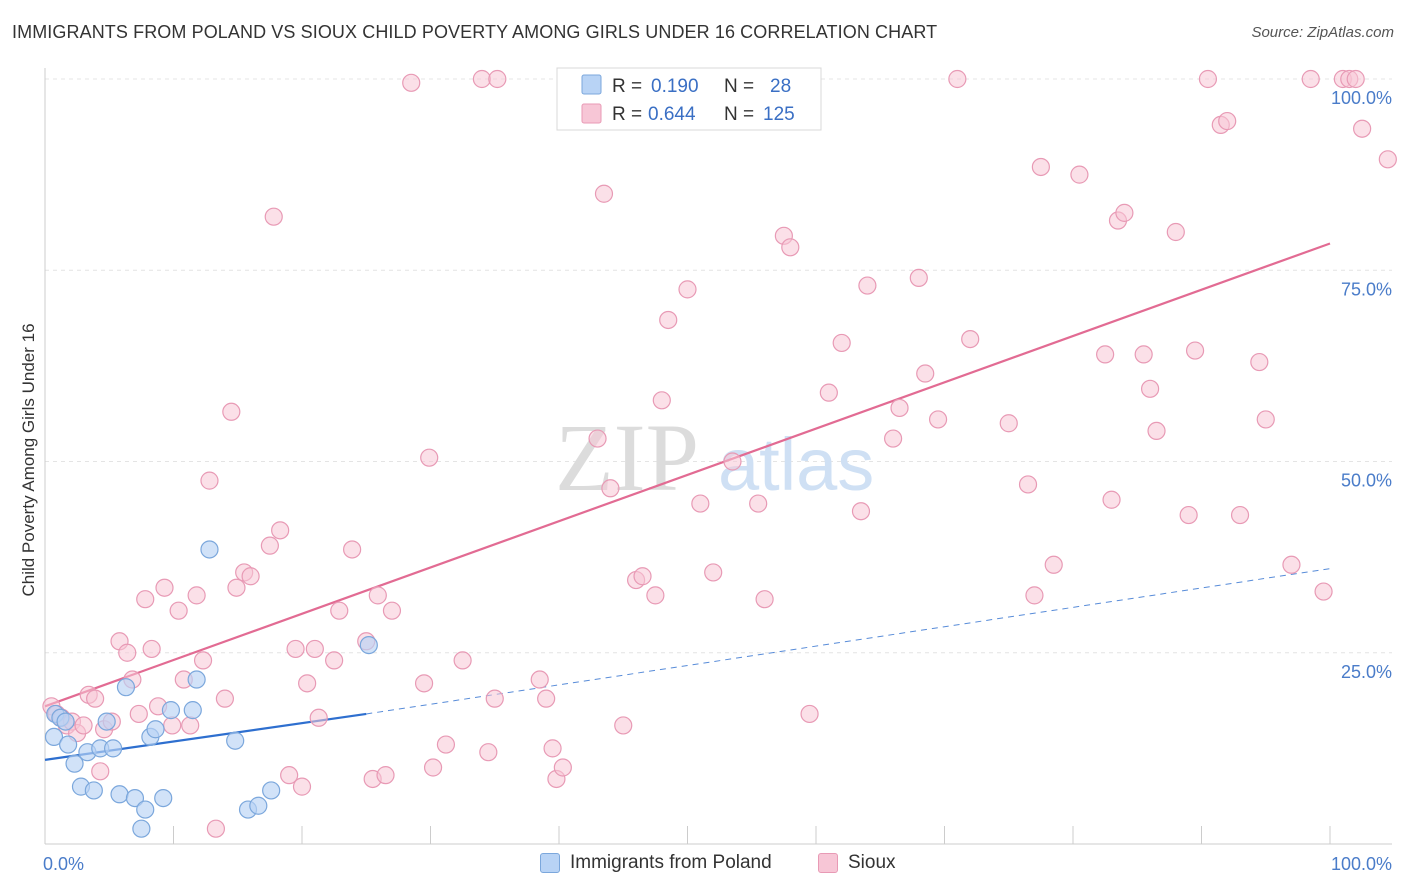 This screenshot has width=1406, height=892. What do you see at coordinates (1361, 864) in the screenshot?
I see `x-tick-label-end: 100.0%` at bounding box center [1361, 864].